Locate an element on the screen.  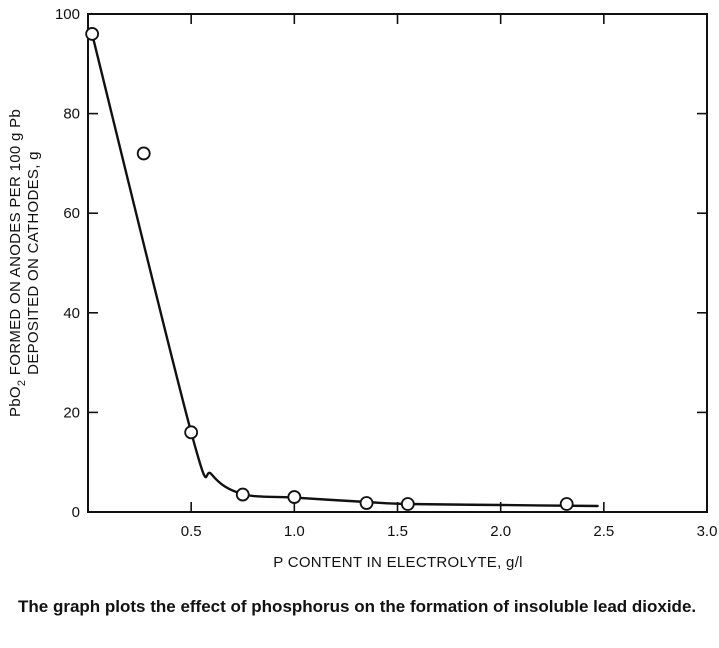
y-tick-label: 40 is located at coordinates (71, 313).